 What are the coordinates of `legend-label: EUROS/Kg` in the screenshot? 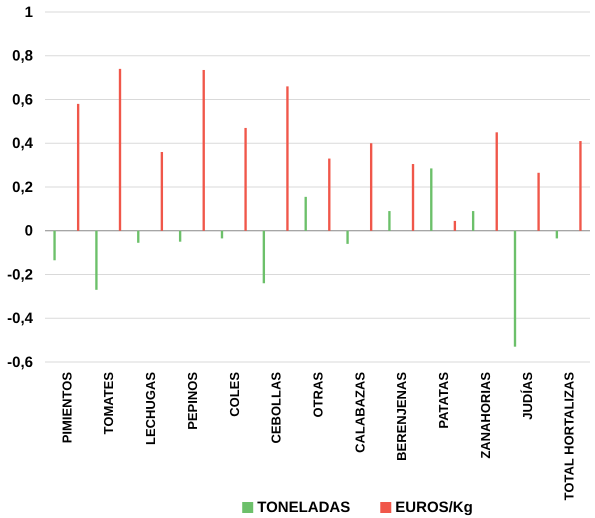 It's located at (434, 507).